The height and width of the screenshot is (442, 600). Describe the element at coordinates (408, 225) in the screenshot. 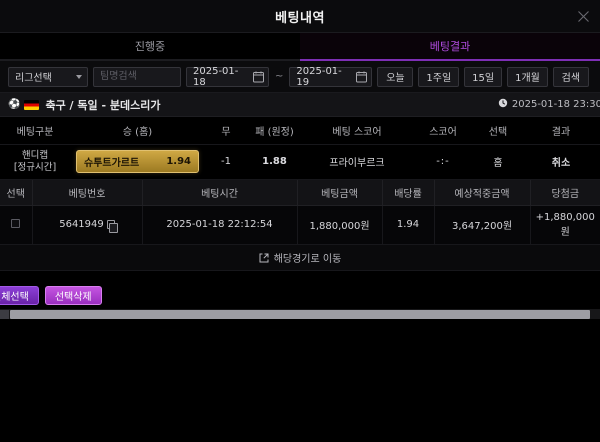

I see `odds-value: 1.94` at that location.